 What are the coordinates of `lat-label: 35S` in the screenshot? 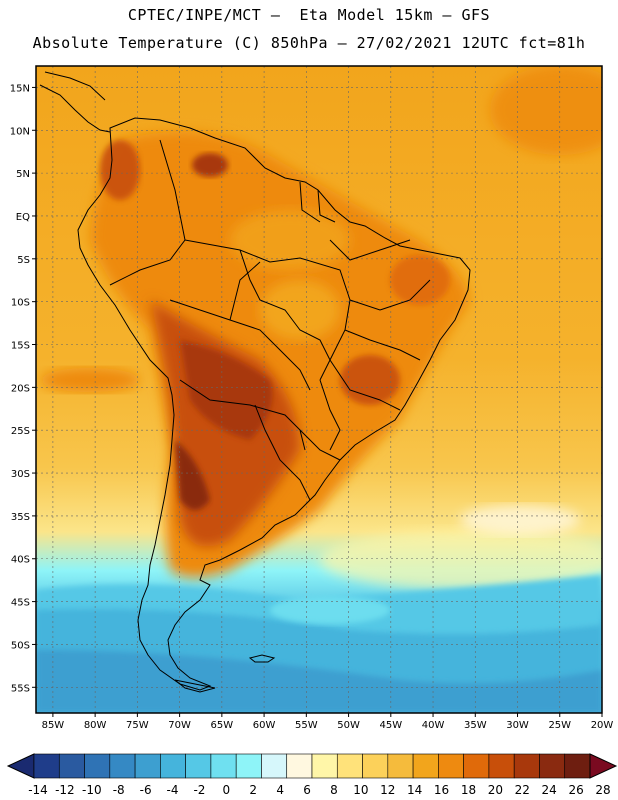 It's located at (20, 517).